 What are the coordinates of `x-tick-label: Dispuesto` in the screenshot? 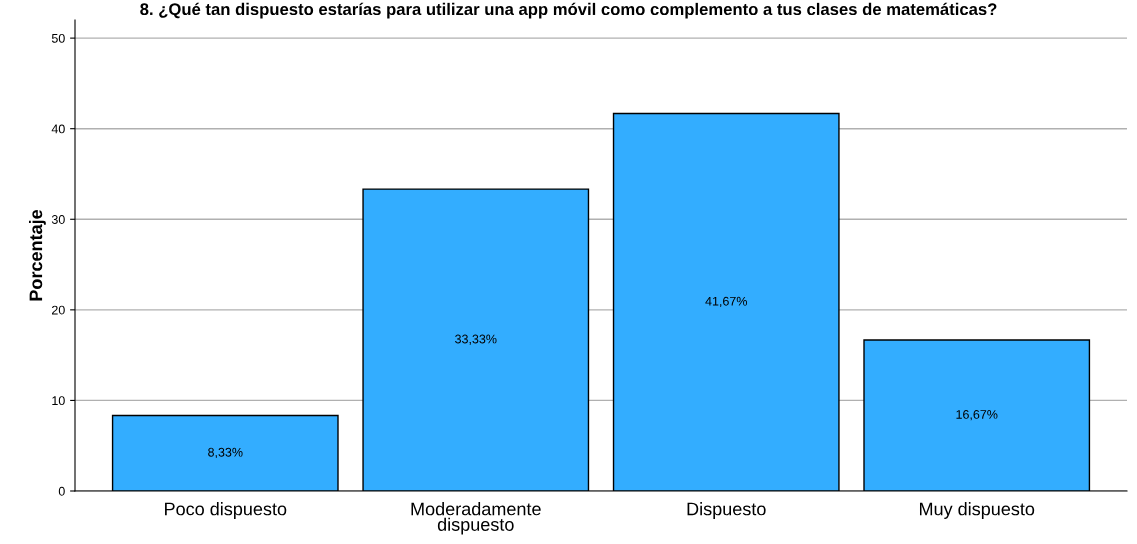 It's located at (726, 510).